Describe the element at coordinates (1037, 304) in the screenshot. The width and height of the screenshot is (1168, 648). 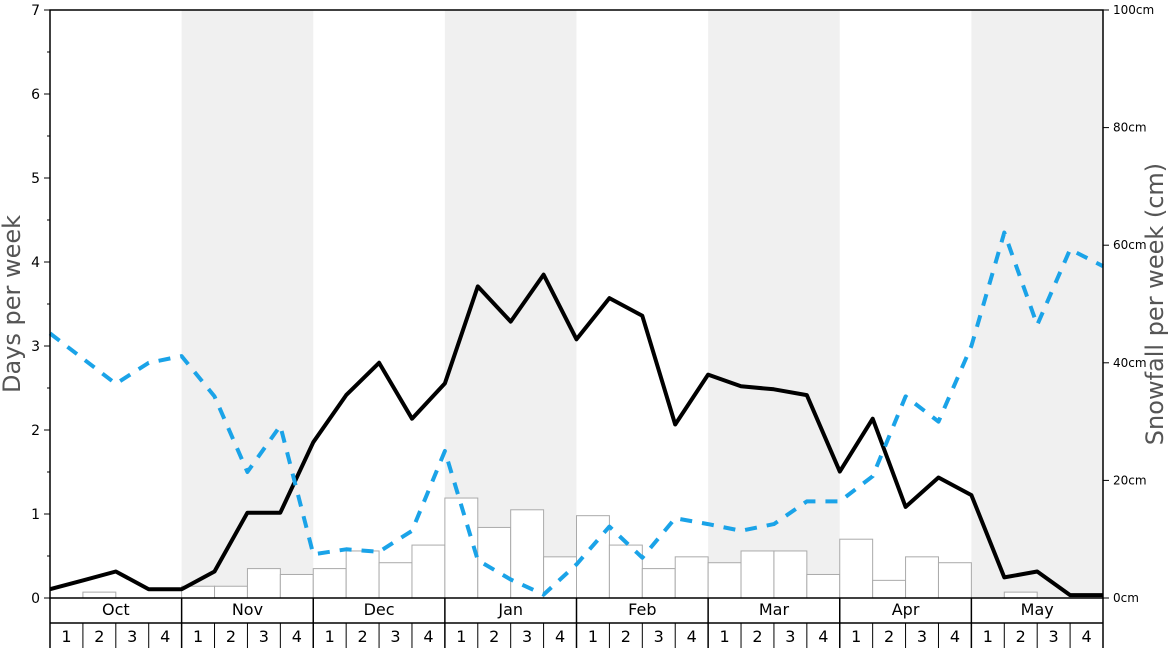
I see `month-band-may` at that location.